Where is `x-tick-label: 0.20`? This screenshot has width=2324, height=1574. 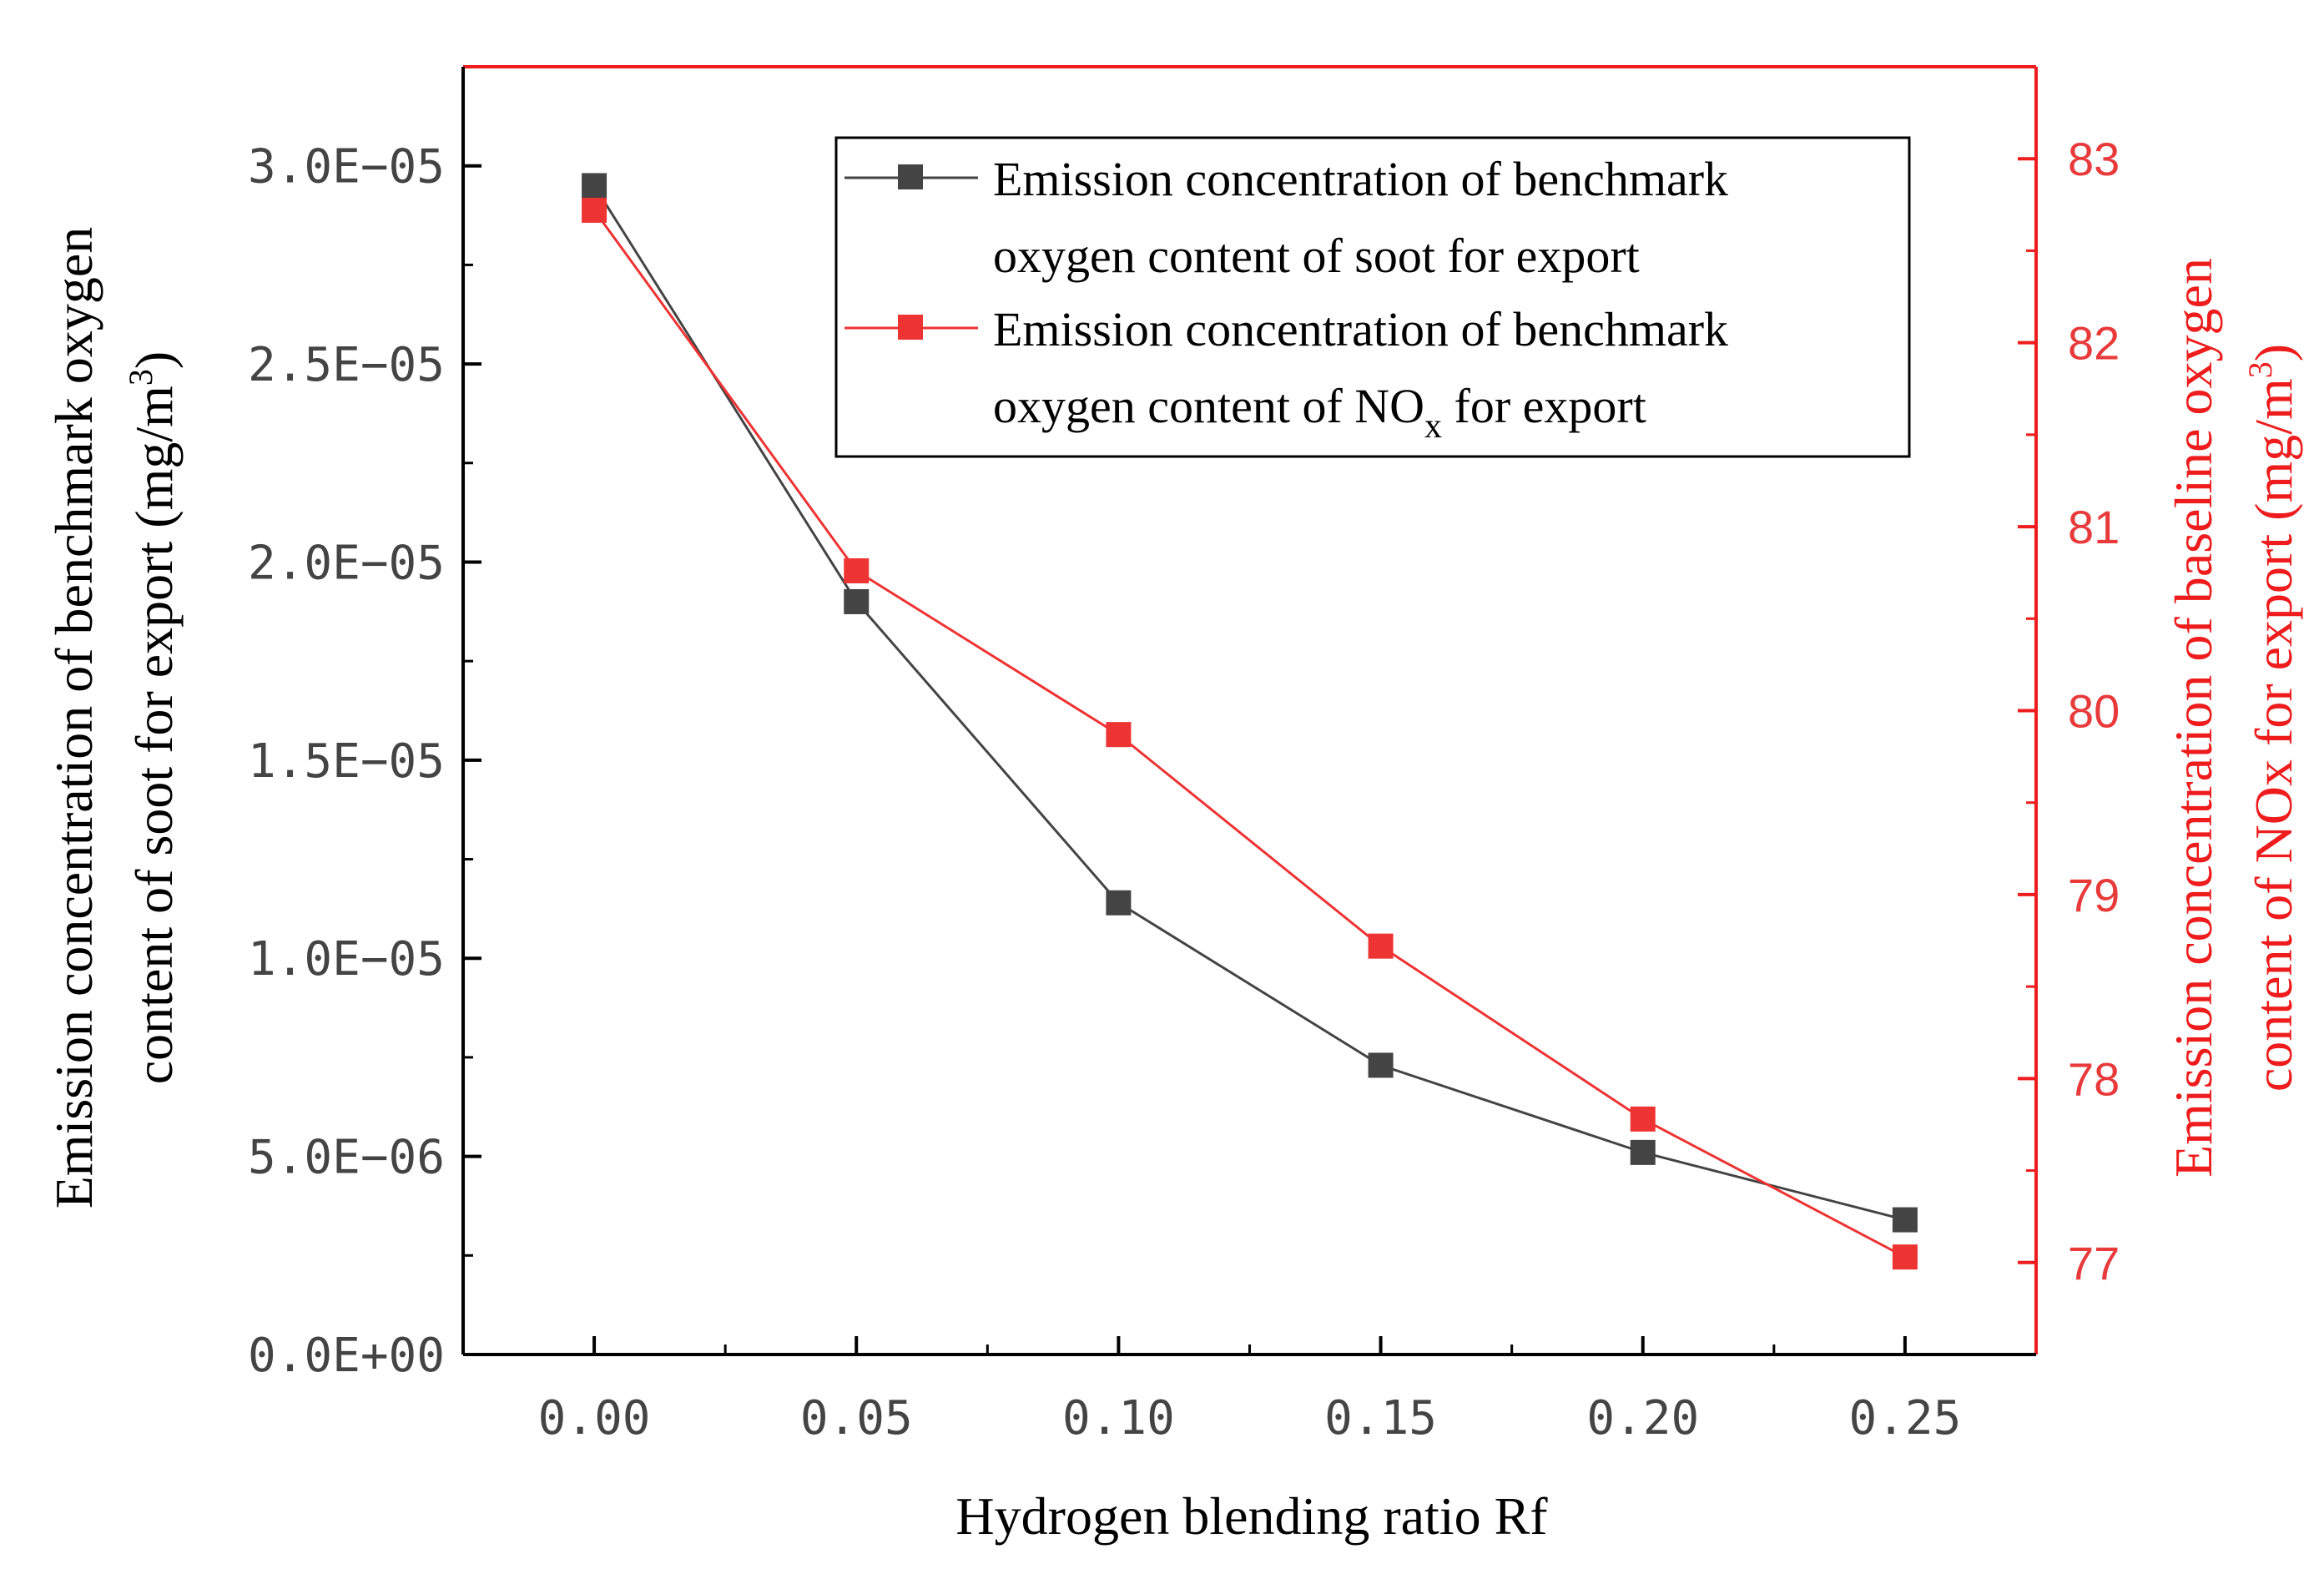 x-tick-label: 0.20 is located at coordinates (1642, 1418).